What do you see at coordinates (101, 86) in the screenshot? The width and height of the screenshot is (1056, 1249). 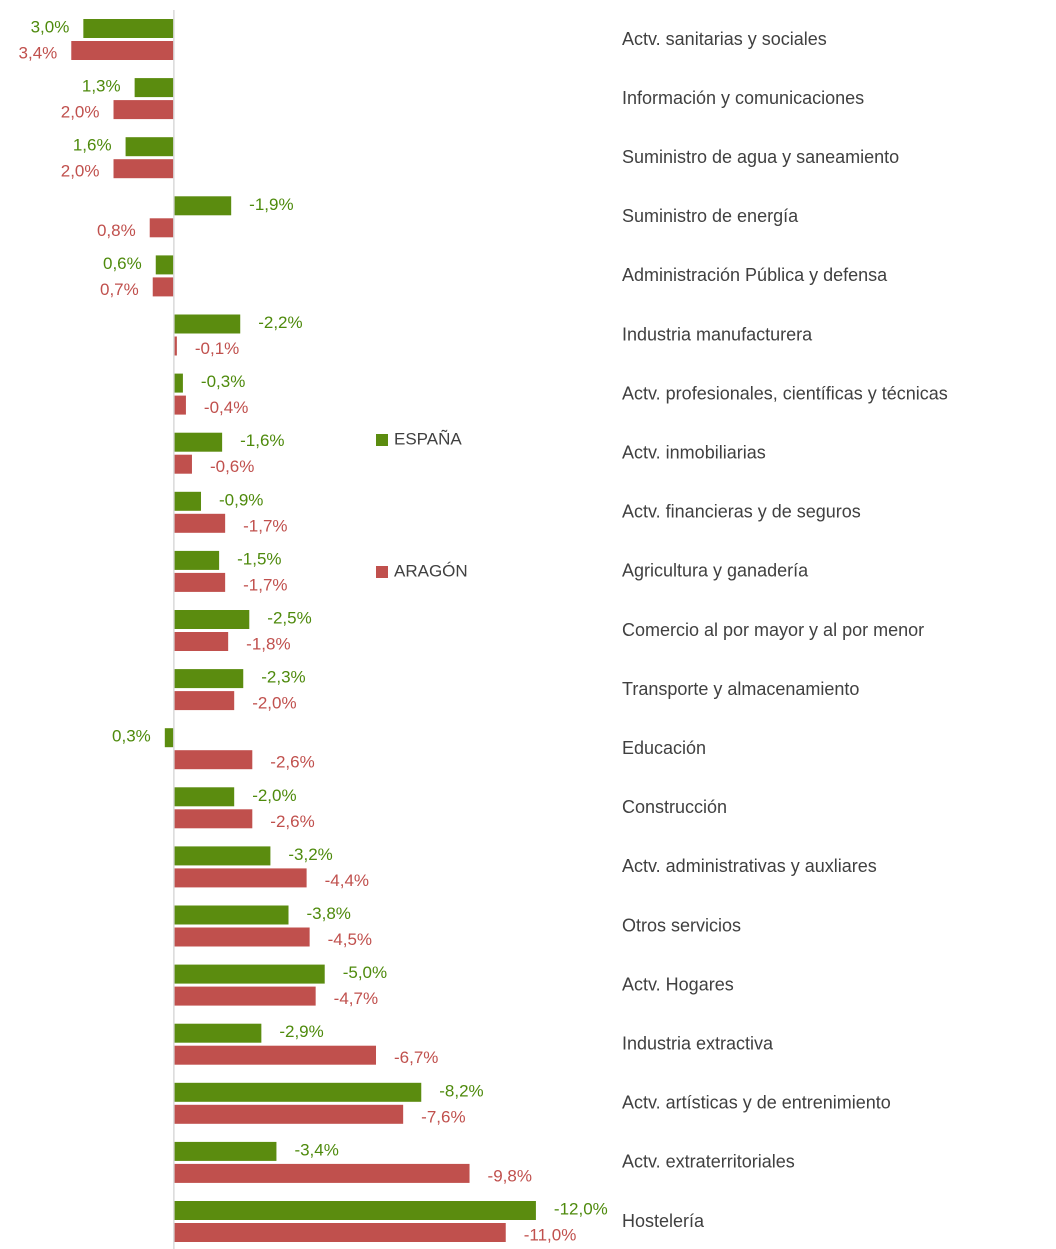 I see `value-label: 1,3%` at bounding box center [101, 86].